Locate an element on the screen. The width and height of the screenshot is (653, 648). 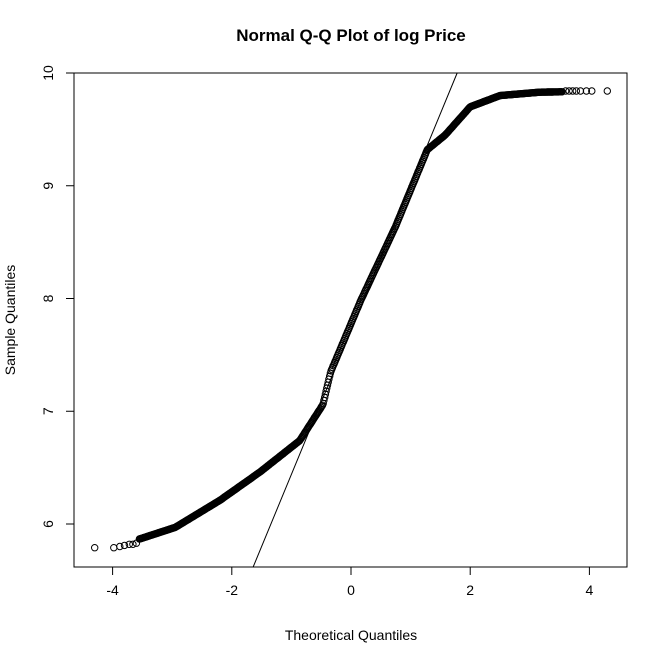
y-axis: 6 7 8 9 10 is located at coordinates (57, 296).